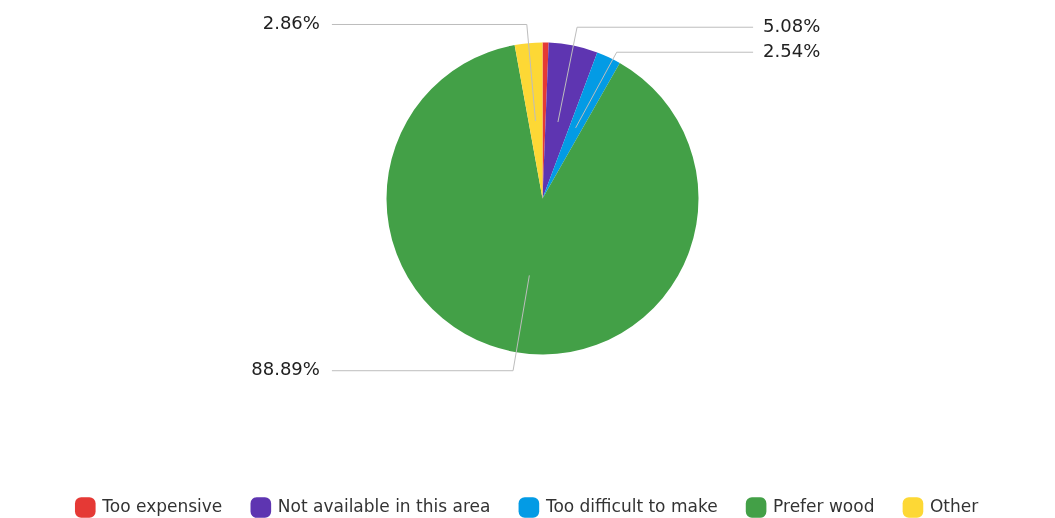  Describe the element at coordinates (162, 505) in the screenshot. I see `legend-label: Too expensive` at that location.